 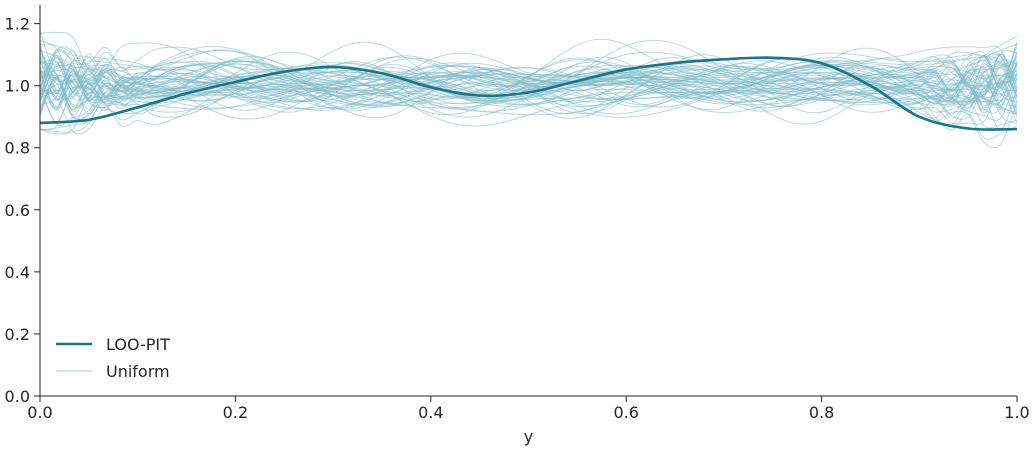 What do you see at coordinates (430, 412) in the screenshot?
I see `x-tick-label: 0.4` at bounding box center [430, 412].